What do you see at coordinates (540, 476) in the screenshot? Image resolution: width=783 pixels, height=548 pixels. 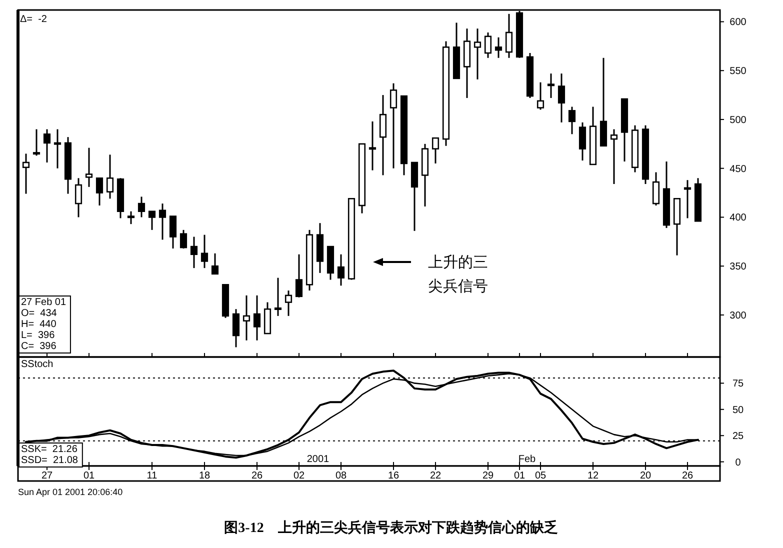 I see `x-tick-label: 05` at bounding box center [540, 476].